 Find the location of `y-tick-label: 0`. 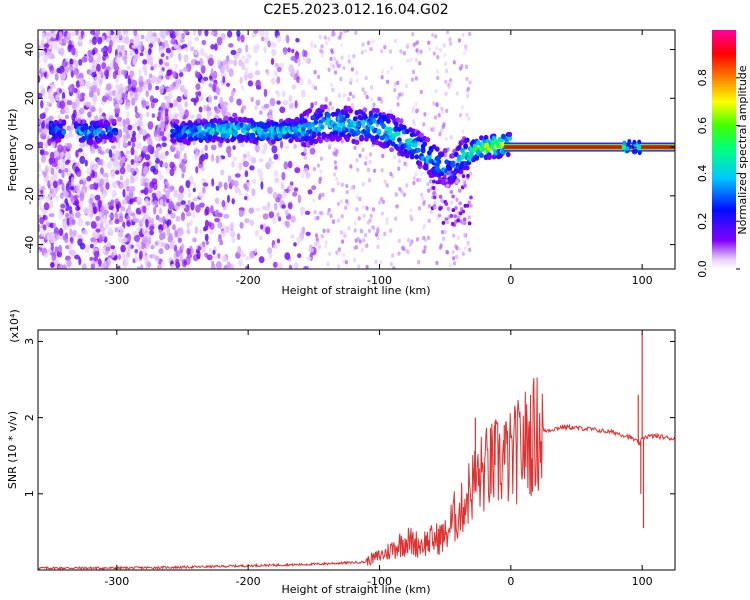

y-tick-label: 0 is located at coordinates (29, 147).